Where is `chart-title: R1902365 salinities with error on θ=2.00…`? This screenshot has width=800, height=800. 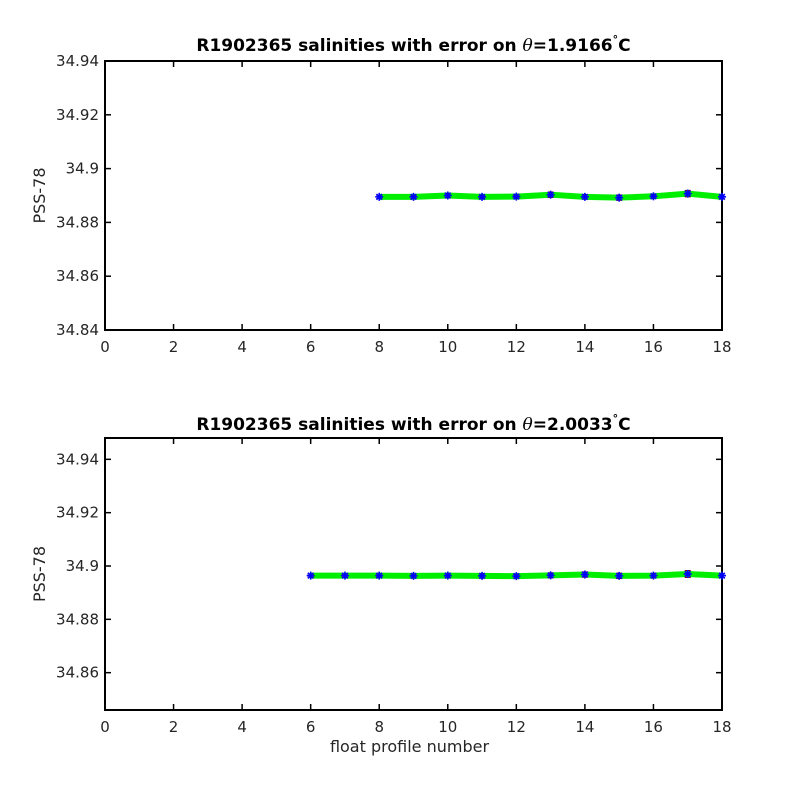 chart-title: R1902365 salinities with error on θ=2.00… is located at coordinates (413, 423).